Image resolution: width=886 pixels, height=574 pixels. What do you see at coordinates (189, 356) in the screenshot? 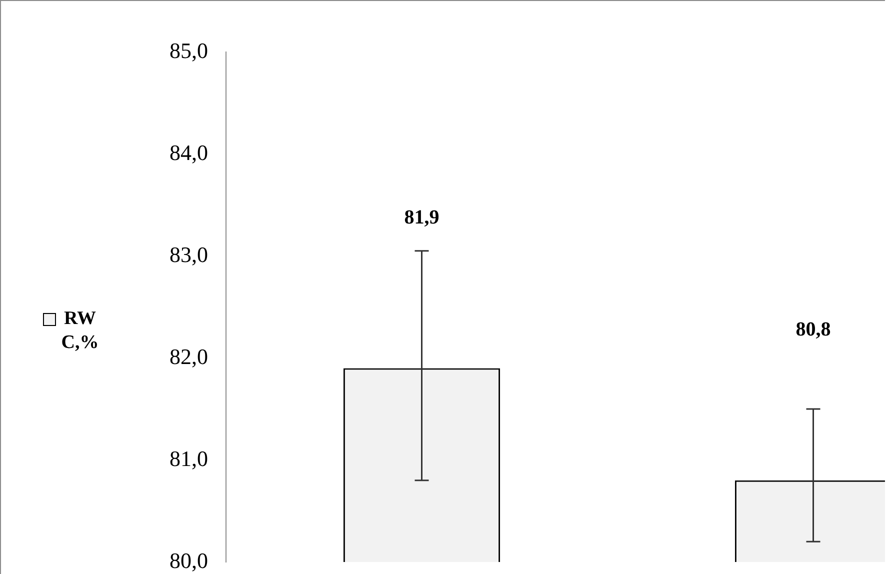
I see `y-tick-label: 82,0` at bounding box center [189, 356].